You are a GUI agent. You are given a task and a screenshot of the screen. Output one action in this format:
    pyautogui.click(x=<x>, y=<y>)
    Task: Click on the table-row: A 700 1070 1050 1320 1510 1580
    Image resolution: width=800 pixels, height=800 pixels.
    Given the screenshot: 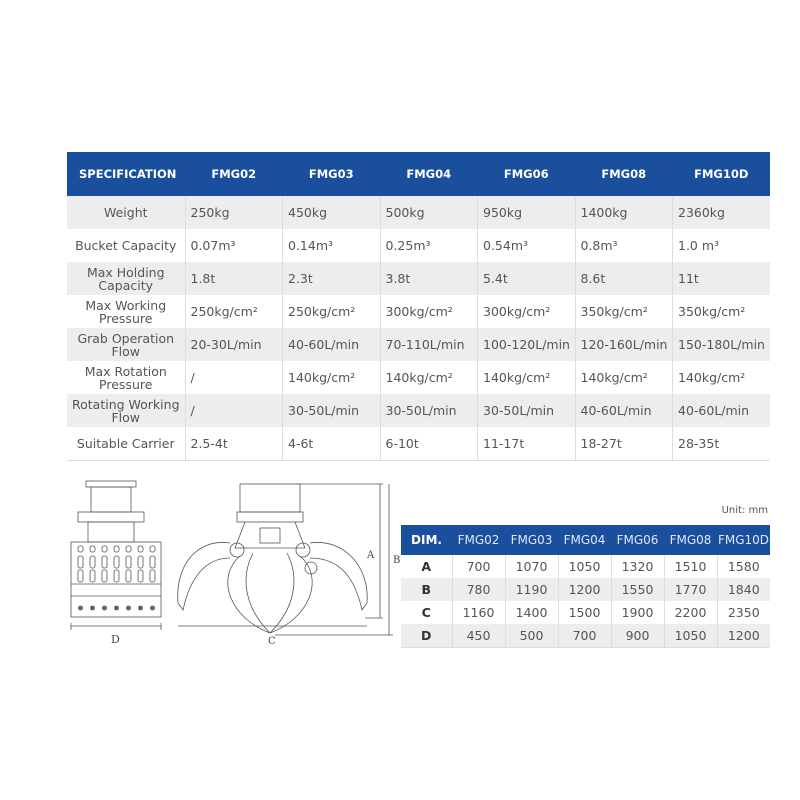 What is the action you would take?
    pyautogui.click(x=585, y=566)
    